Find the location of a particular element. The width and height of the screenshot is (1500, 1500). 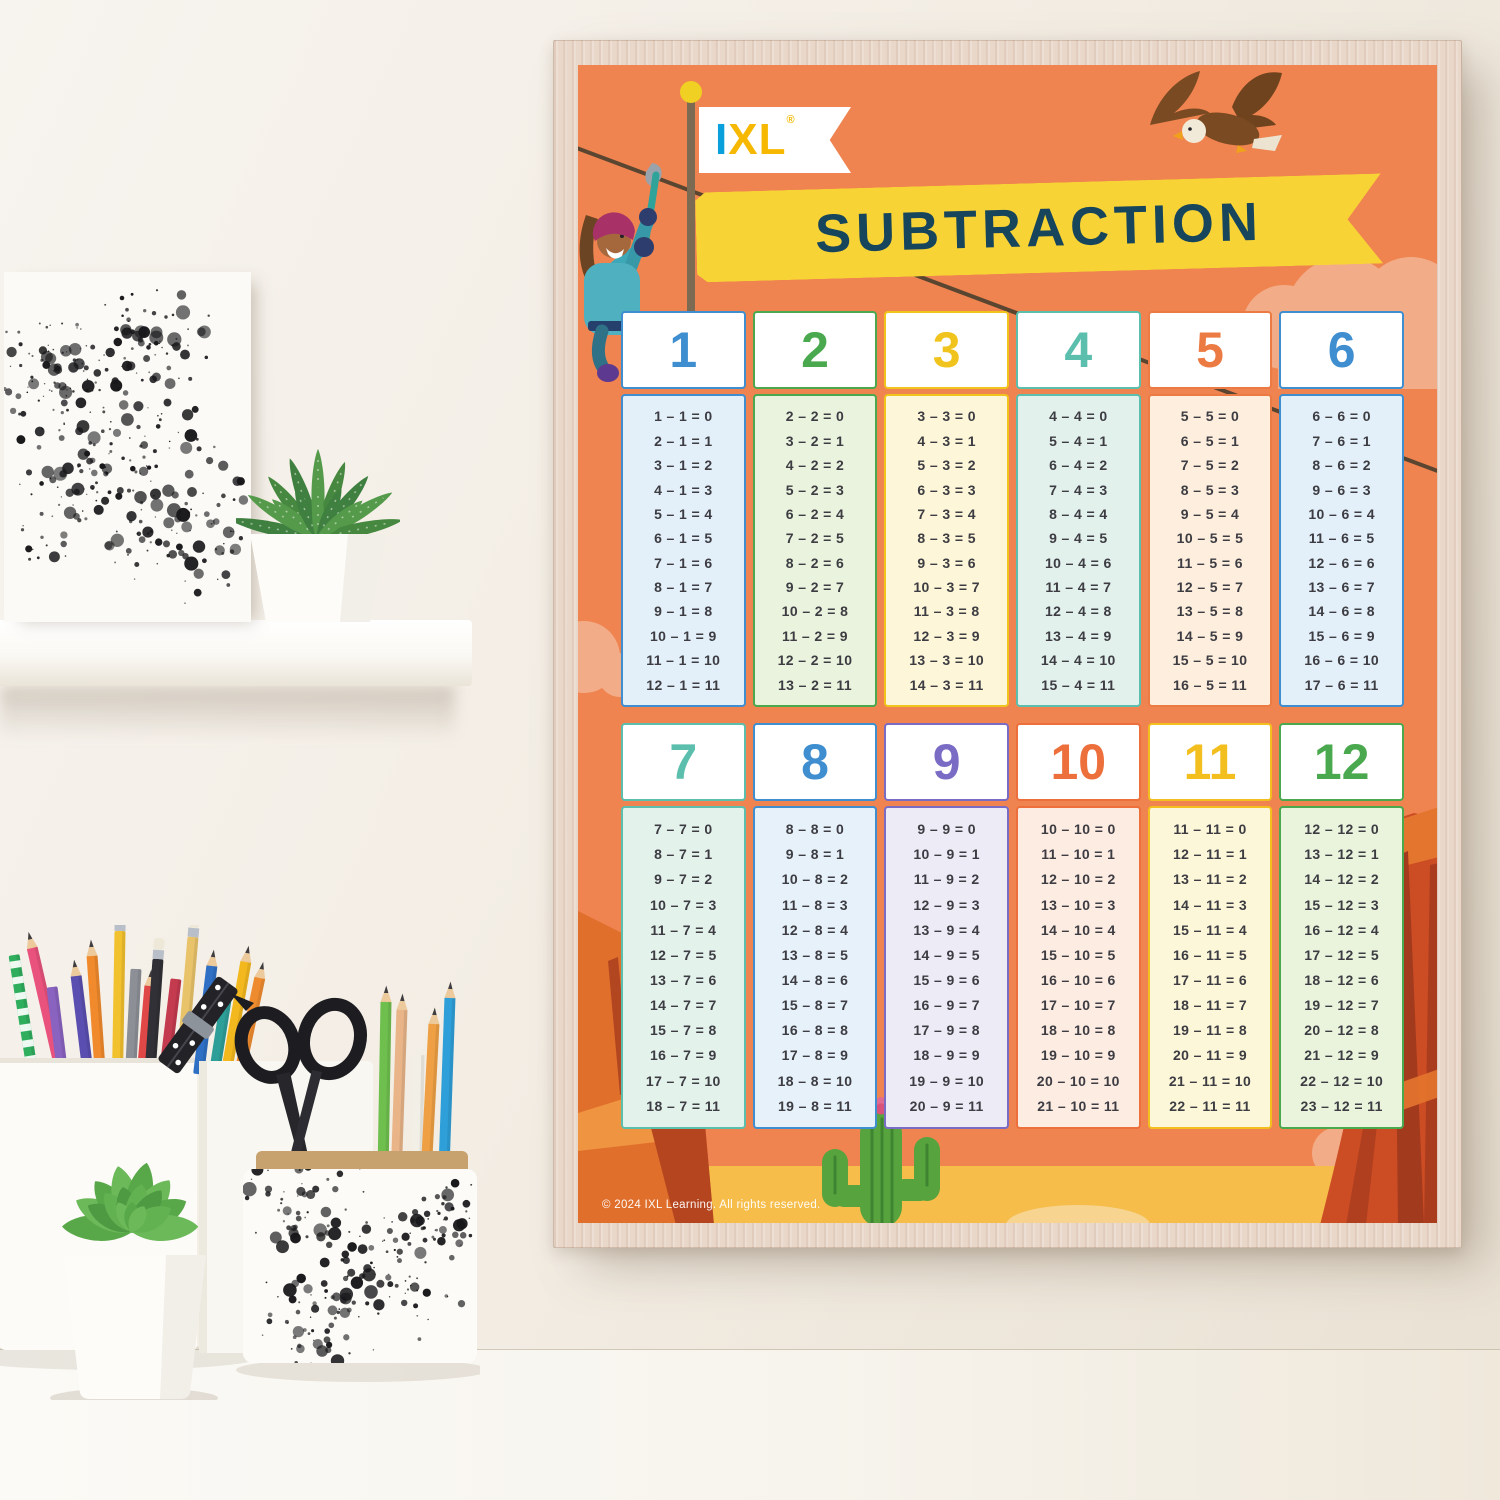

ixl-flag-logo: I XL ® is located at coordinates (775, 140).